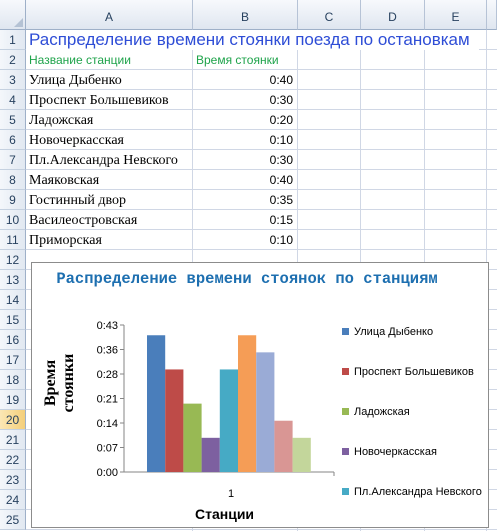 This screenshot has height=531, width=497. What do you see at coordinates (13, 460) in the screenshot?
I see `row-header-22: 22` at bounding box center [13, 460].